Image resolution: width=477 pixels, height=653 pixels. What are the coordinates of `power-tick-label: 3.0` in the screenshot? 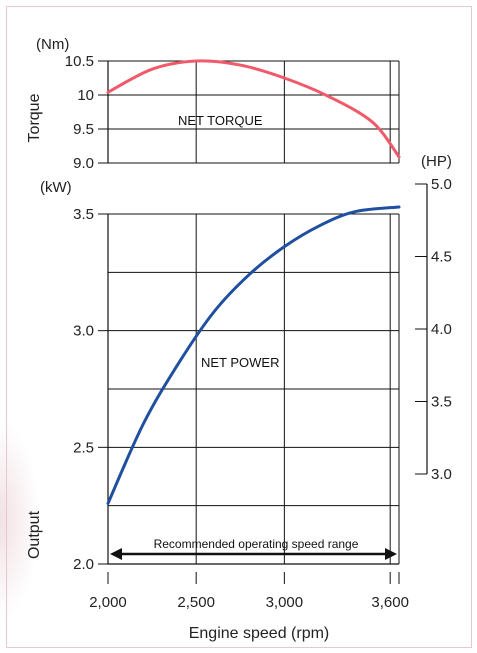 It's located at (83, 331).